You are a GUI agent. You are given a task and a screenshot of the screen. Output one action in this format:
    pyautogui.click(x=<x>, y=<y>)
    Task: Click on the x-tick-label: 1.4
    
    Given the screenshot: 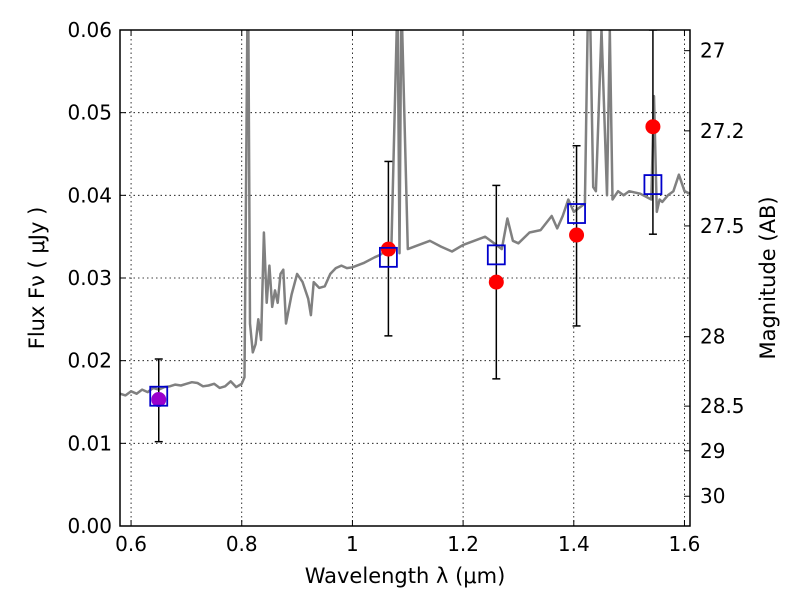 What is the action you would take?
    pyautogui.click(x=574, y=544)
    